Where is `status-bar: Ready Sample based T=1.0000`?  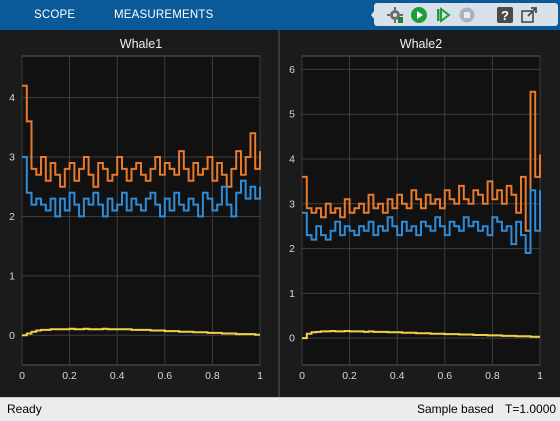
status-bar: Ready Sample based T=1.0000 is located at coordinates (280, 409).